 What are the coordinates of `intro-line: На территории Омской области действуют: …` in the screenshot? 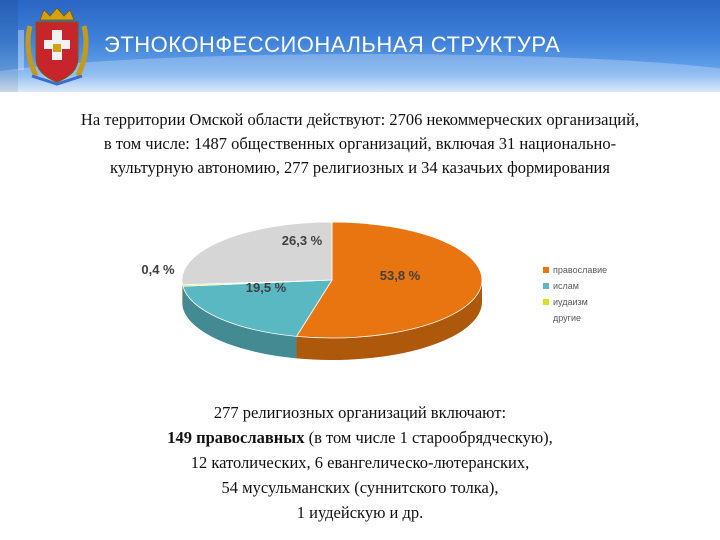 It's located at (360, 119).